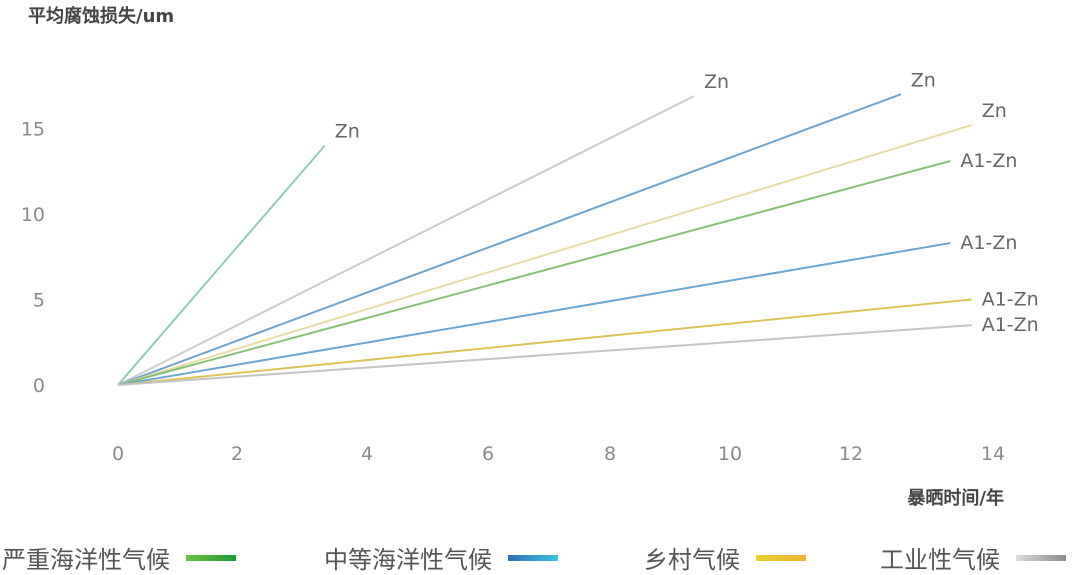 This screenshot has width=1084, height=575. Describe the element at coordinates (851, 454) in the screenshot. I see `x-tick-label: 12` at that location.